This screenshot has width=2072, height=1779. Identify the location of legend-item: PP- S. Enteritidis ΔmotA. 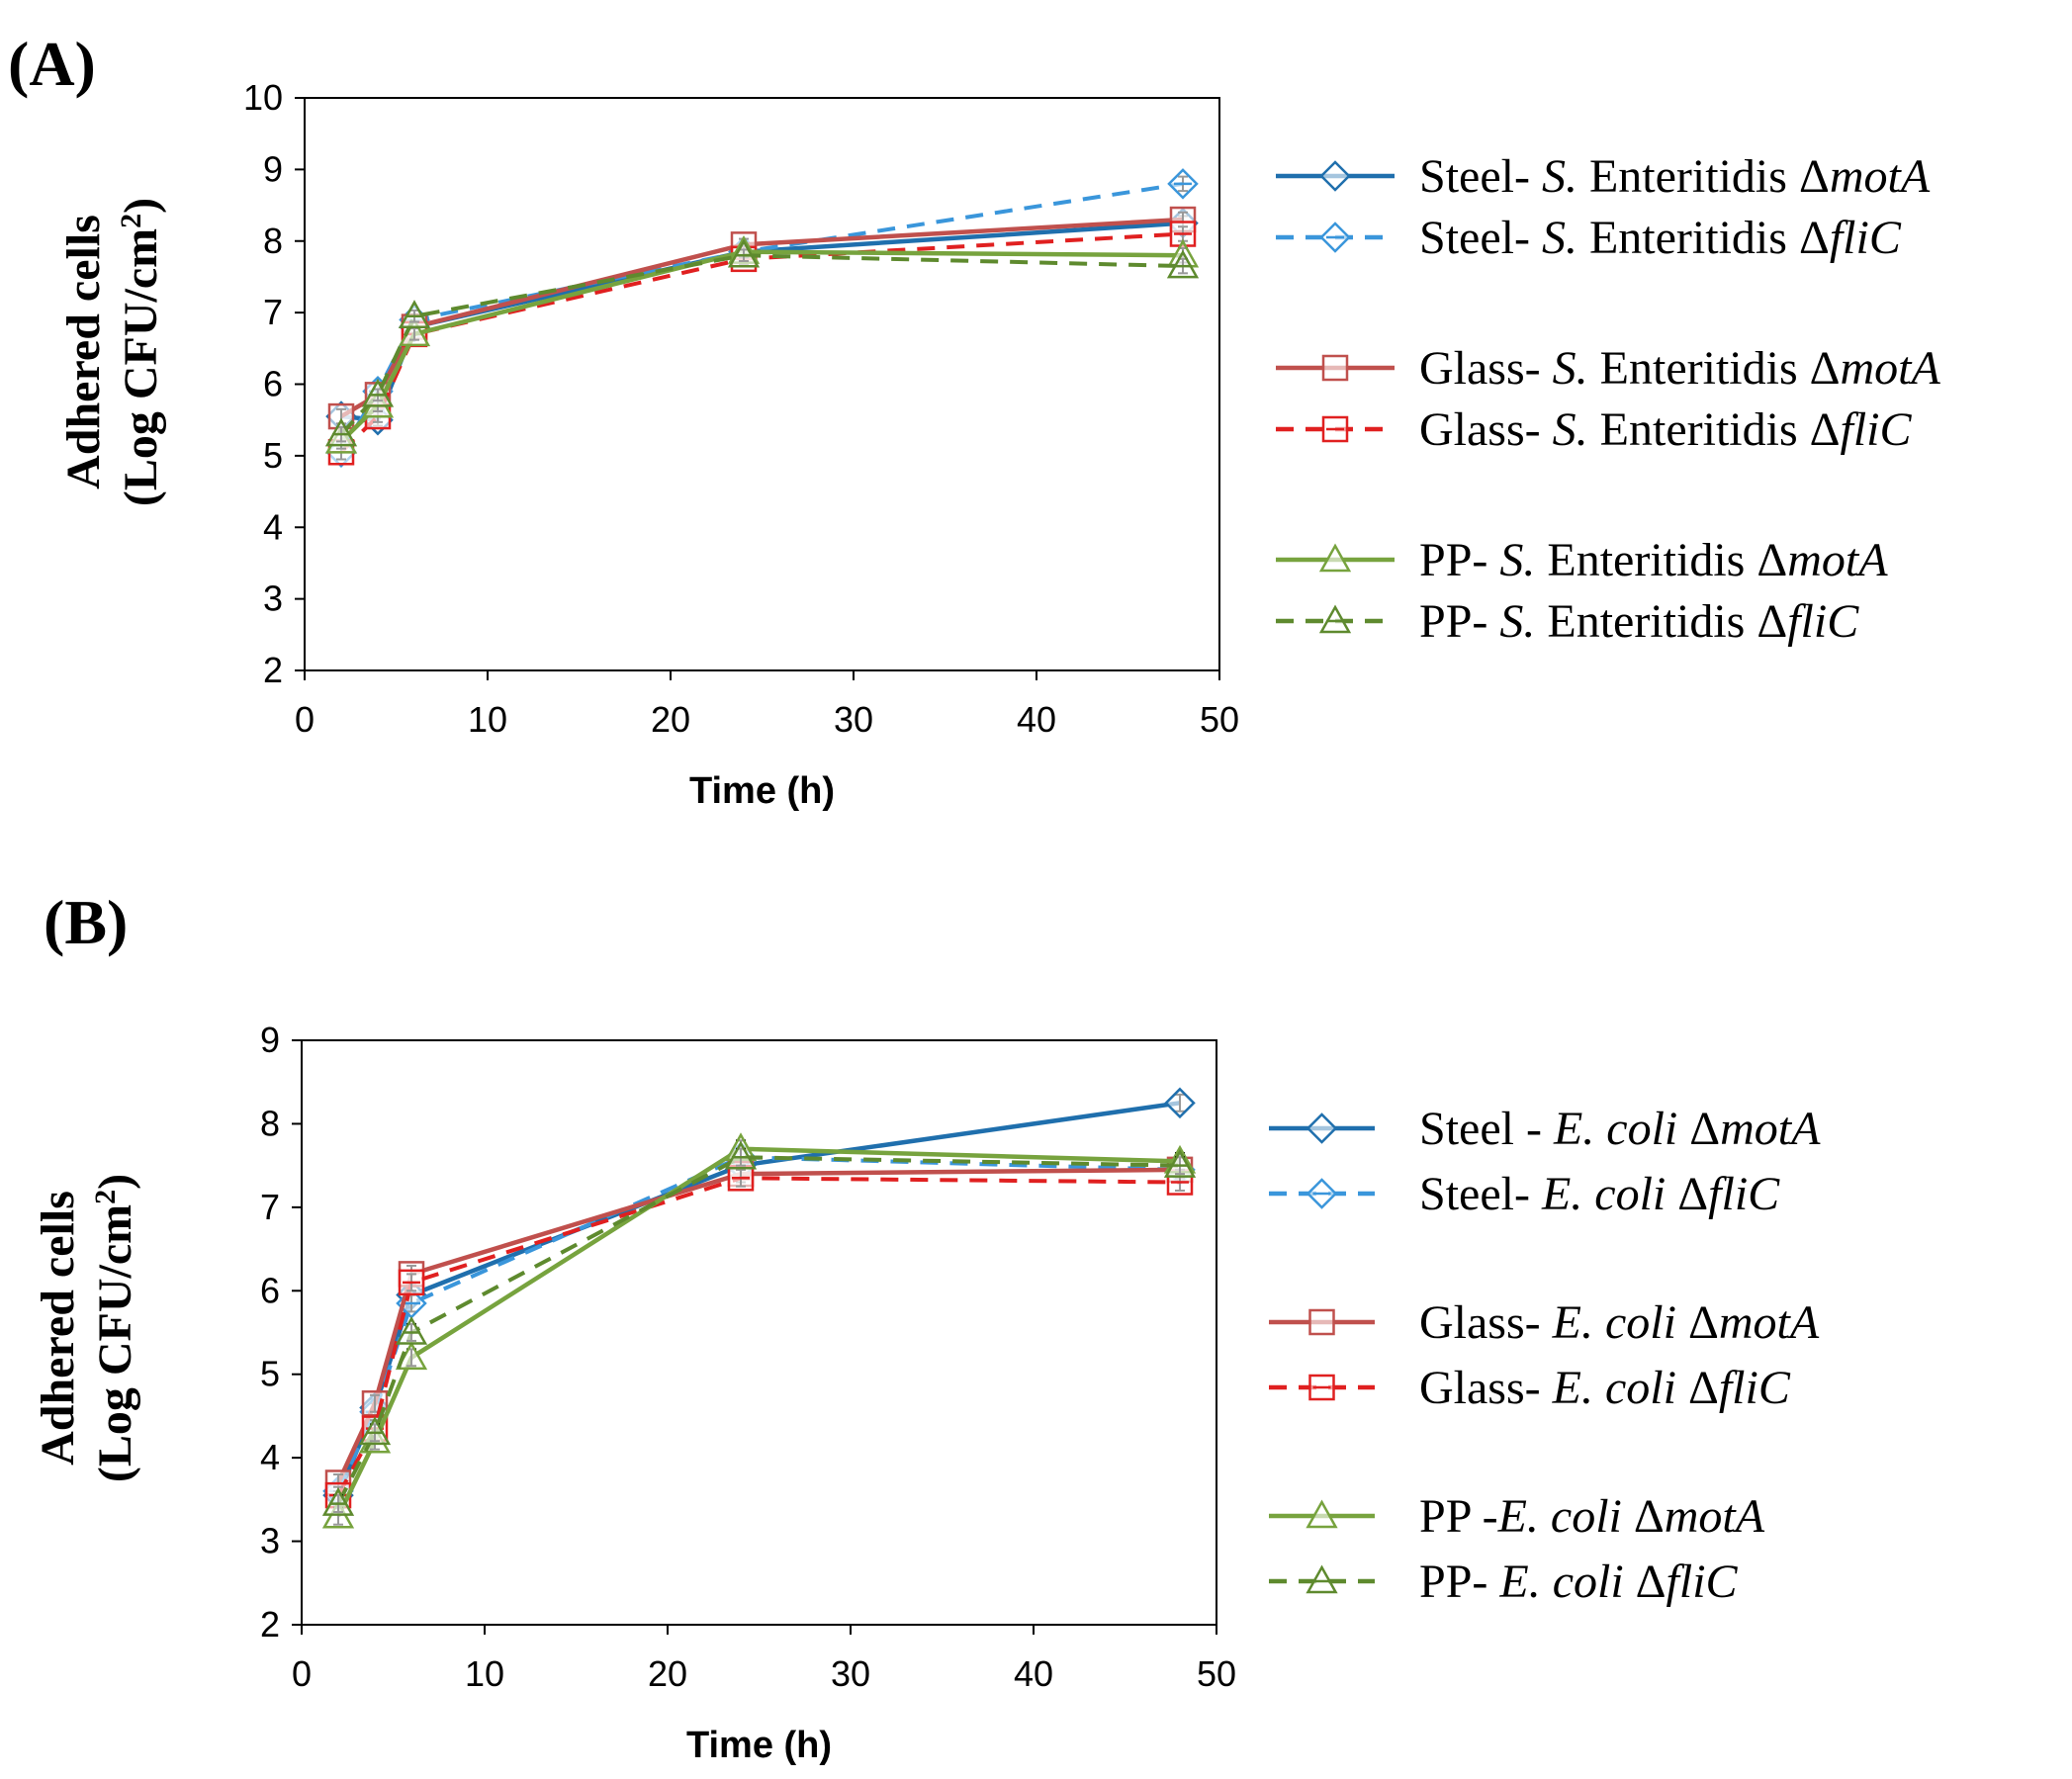
(1582, 560).